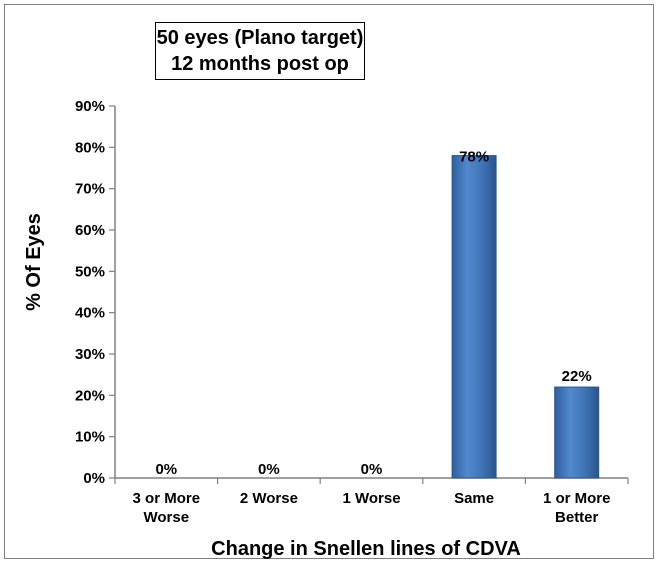 The height and width of the screenshot is (565, 660). Describe the element at coordinates (260, 51) in the screenshot. I see `chart-title-box: 50 eyes (Plano target) 12 months post op` at that location.